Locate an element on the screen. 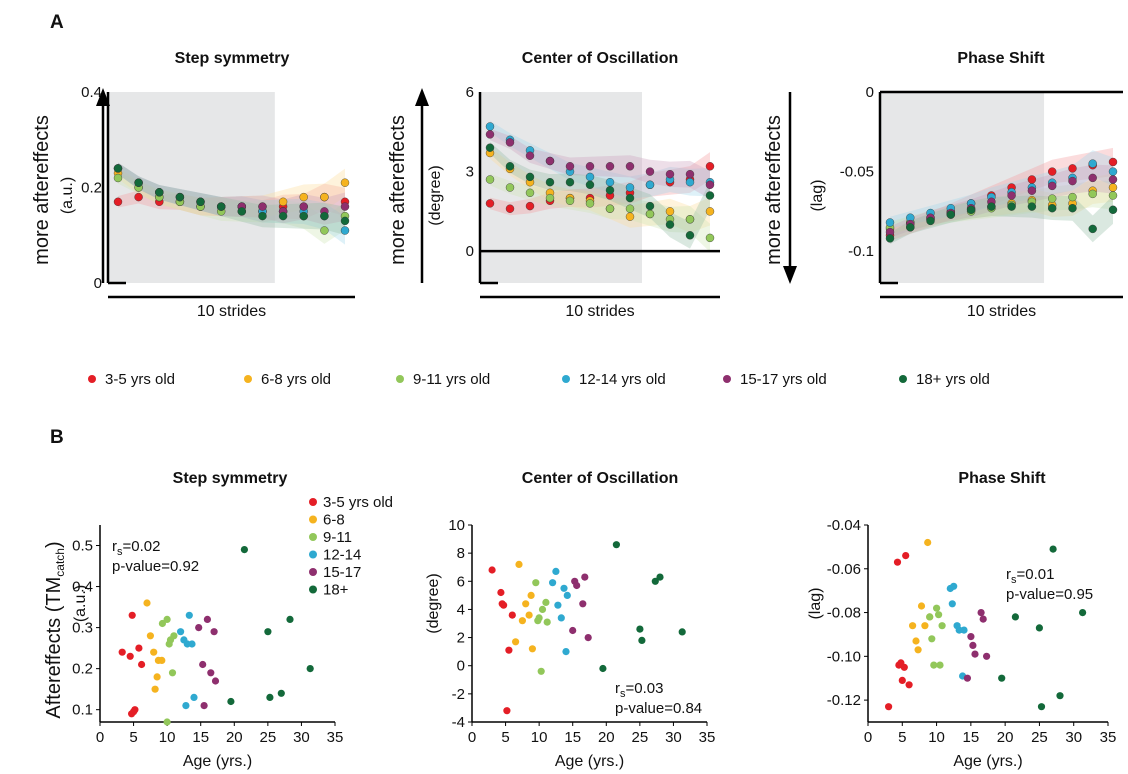 This screenshot has width=1128, height=774. legend-label-18-yrs-old: 18+ yrs old is located at coordinates (953, 379).